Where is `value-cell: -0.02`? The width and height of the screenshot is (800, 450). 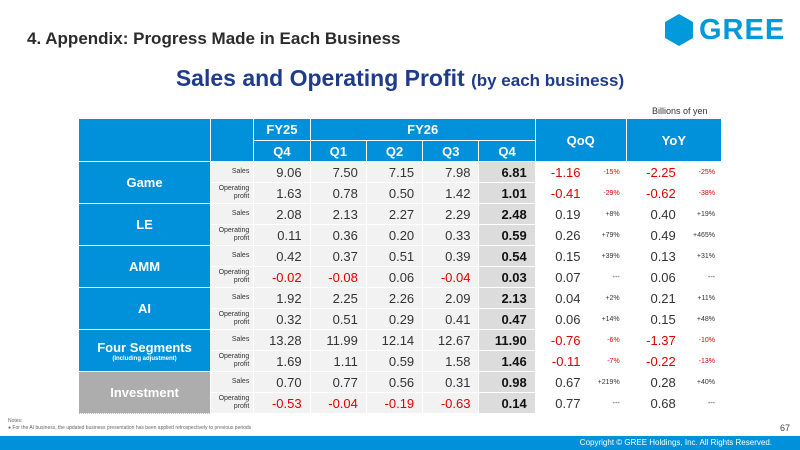
value-cell: -0.02 is located at coordinates (282, 277).